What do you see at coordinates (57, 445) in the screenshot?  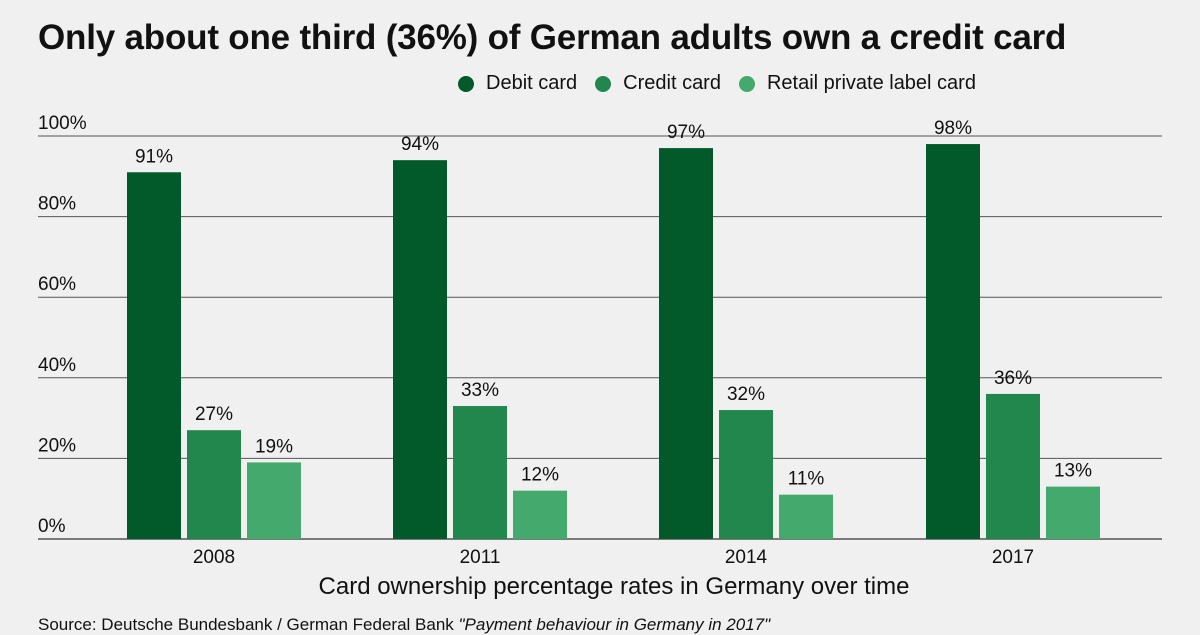 I see `y-tick-label: 20%` at bounding box center [57, 445].